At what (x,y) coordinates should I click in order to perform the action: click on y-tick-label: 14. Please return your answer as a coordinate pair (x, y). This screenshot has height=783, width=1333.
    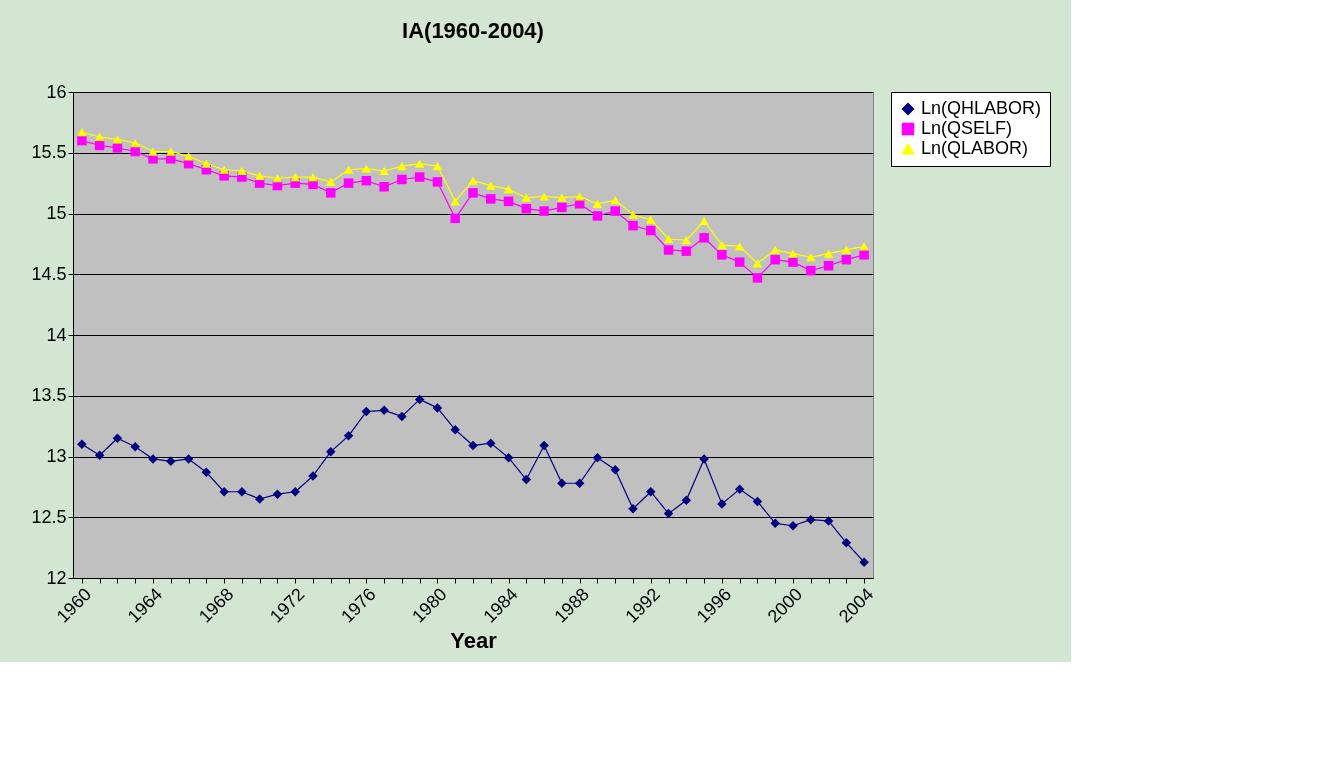
    Looking at the image, I should click on (56, 334).